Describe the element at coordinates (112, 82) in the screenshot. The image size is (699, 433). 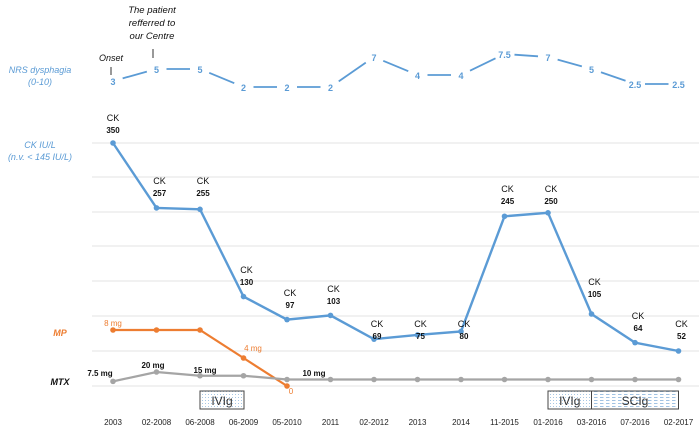
I see `nrs-value-label: 3` at that location.